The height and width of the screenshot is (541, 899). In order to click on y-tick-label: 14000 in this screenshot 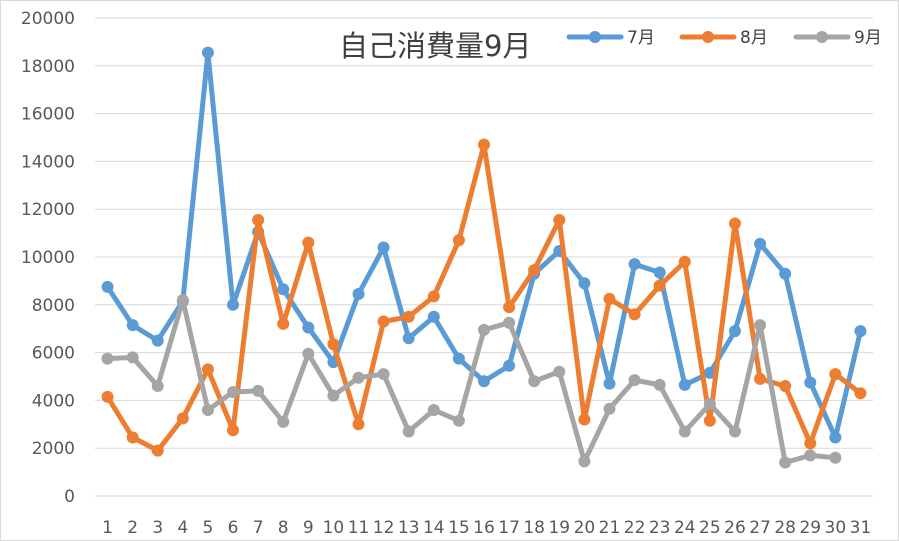, I will do `click(48, 162)`.